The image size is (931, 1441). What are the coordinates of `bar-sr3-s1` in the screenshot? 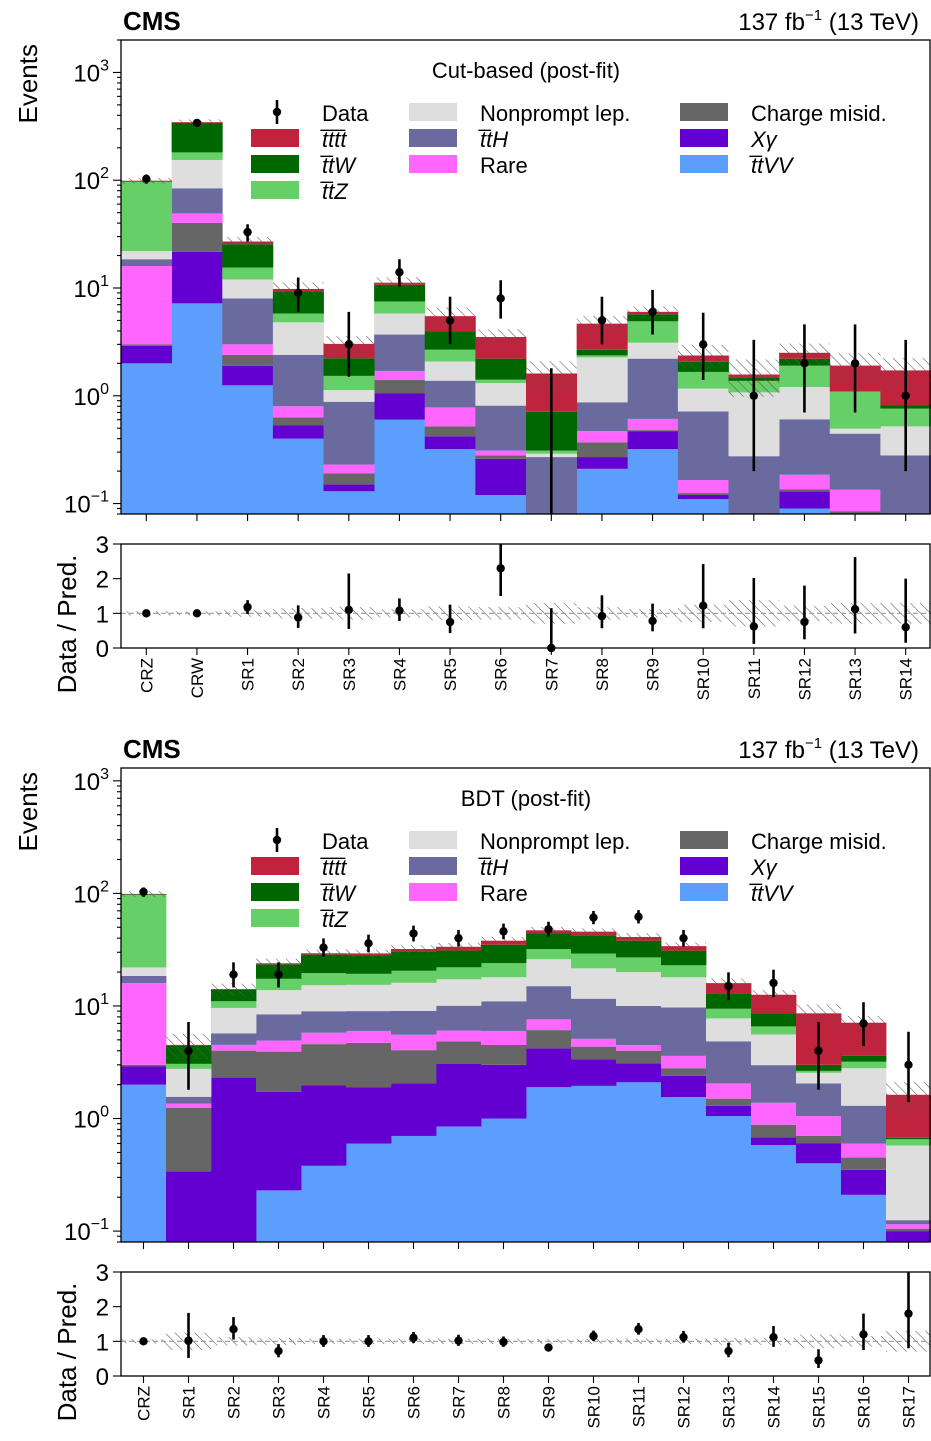 It's located at (349, 488).